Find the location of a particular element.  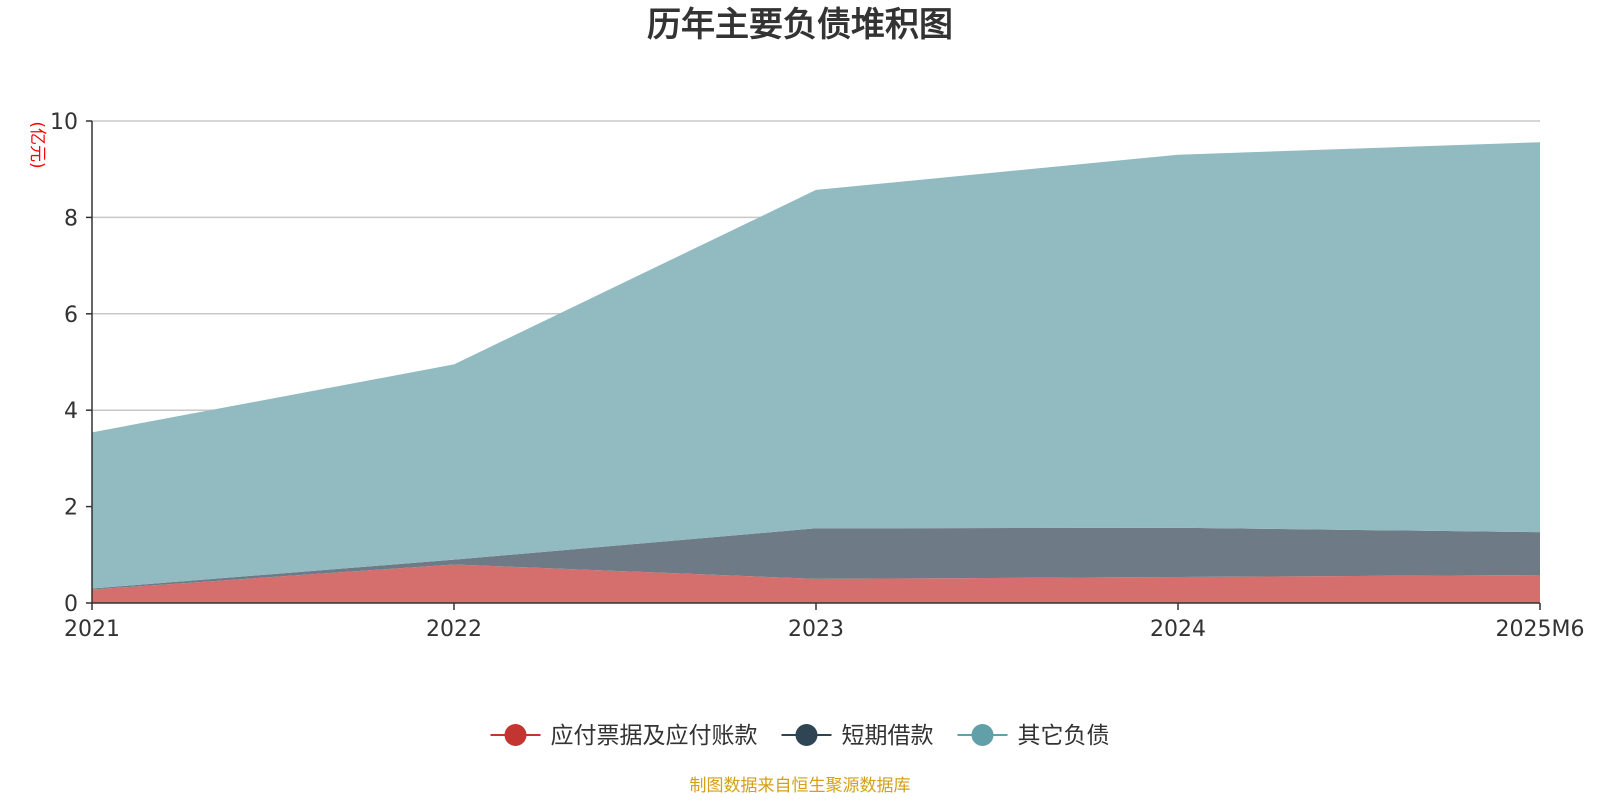

legend-label: 其它负债 is located at coordinates (1064, 736).